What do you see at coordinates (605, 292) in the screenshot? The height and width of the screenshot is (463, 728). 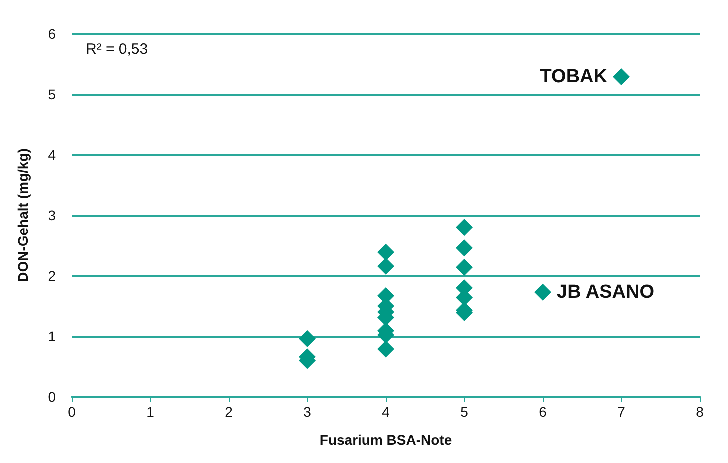 I see `annotation: JB ASANO` at bounding box center [605, 292].